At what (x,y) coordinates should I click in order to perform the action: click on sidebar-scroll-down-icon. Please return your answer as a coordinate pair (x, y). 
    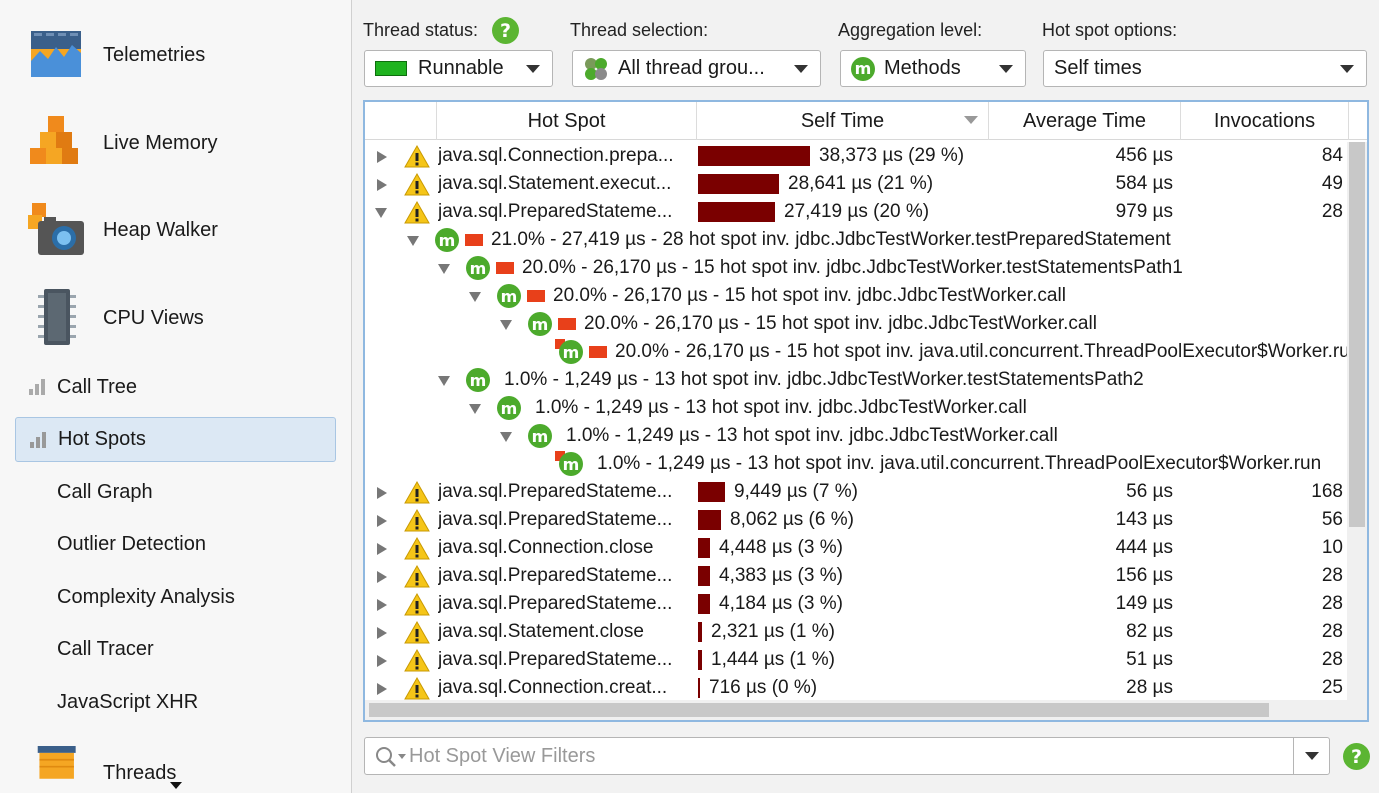
    Looking at the image, I should click on (176, 785).